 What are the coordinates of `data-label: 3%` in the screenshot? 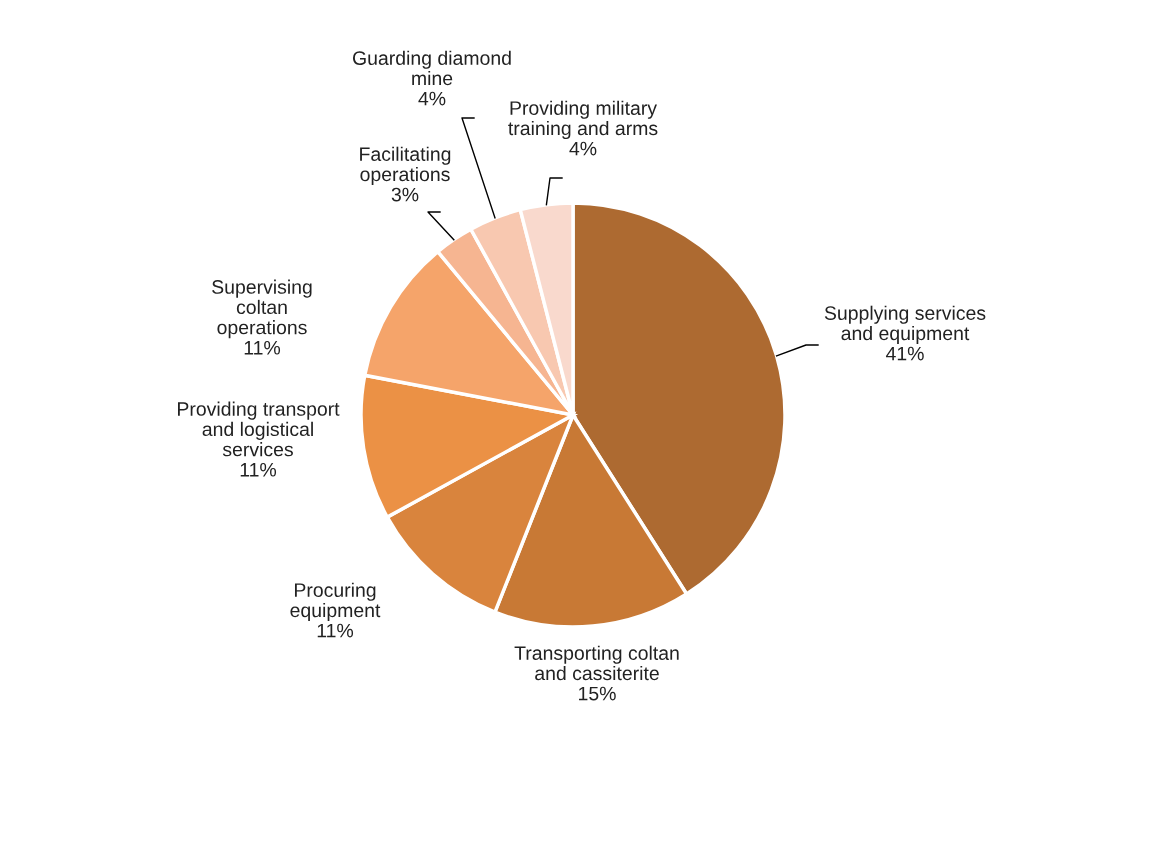 It's located at (405, 194).